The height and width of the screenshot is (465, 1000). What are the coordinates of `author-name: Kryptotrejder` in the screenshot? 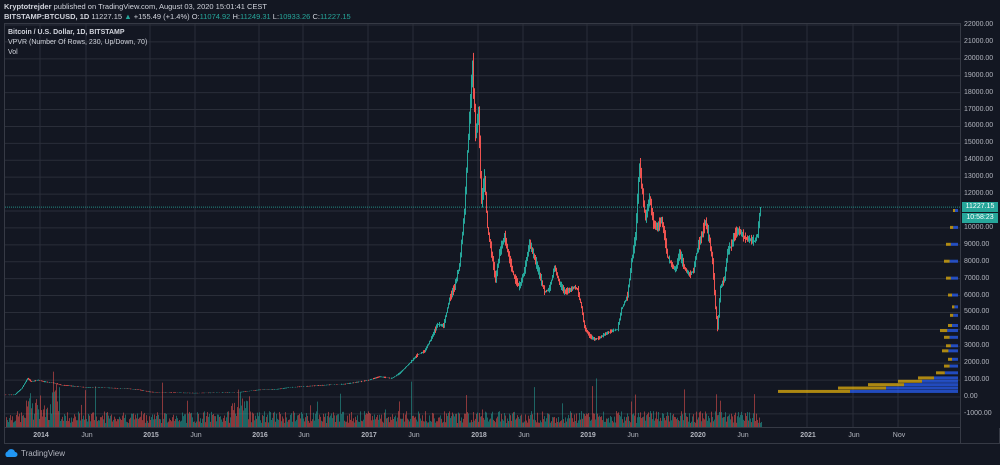 It's located at (28, 6).